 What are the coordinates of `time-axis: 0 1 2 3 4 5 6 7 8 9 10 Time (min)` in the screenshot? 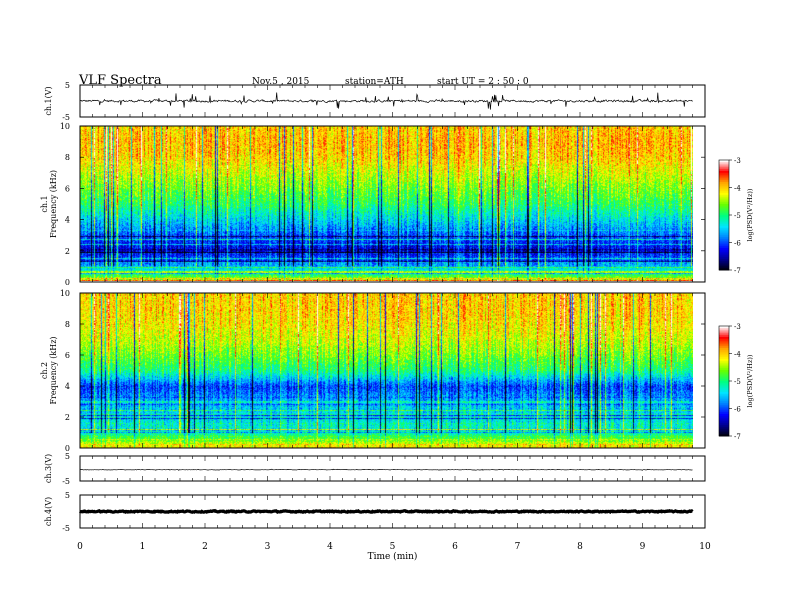 It's located at (394, 552).